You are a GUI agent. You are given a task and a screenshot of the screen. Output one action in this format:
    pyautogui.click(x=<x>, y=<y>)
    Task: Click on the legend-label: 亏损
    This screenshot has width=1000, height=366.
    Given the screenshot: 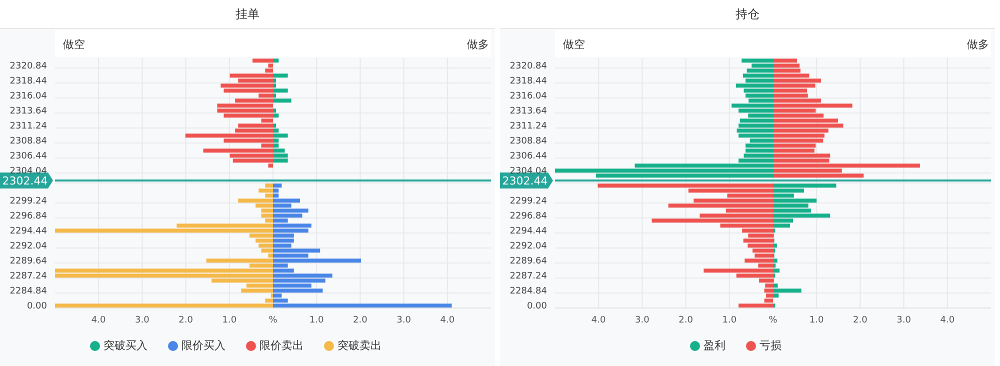 What is the action you would take?
    pyautogui.click(x=771, y=345)
    